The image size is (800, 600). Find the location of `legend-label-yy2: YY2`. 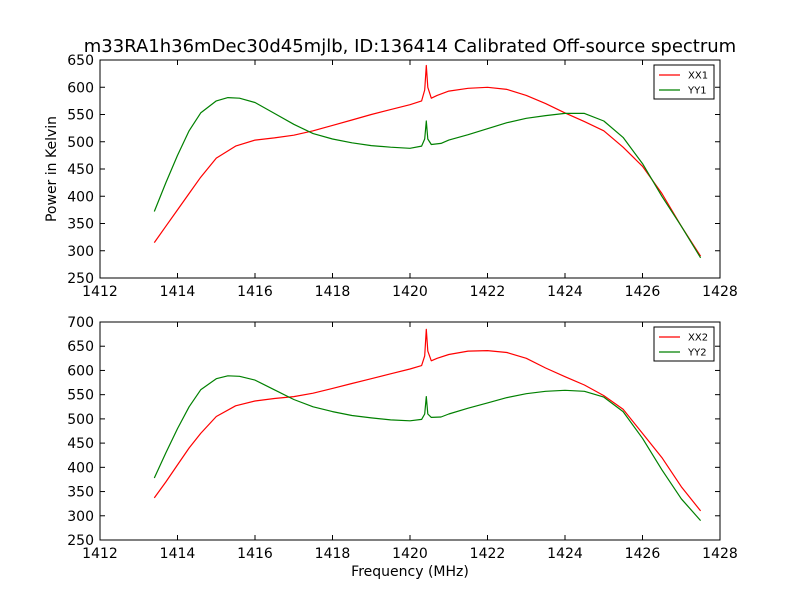

legend-label-yy2: YY2 is located at coordinates (697, 353).